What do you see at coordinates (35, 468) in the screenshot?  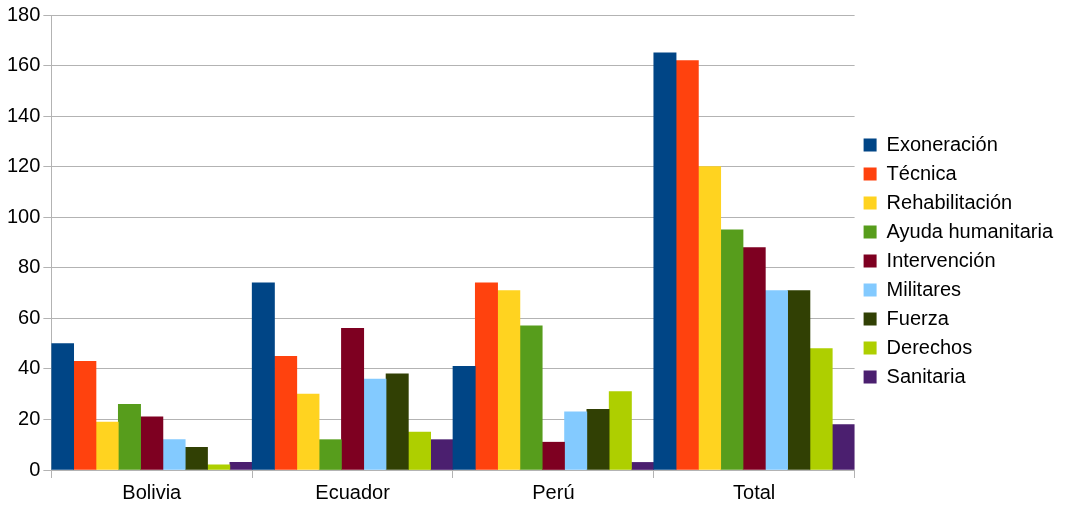 I see `y-tick-label: 0` at bounding box center [35, 468].